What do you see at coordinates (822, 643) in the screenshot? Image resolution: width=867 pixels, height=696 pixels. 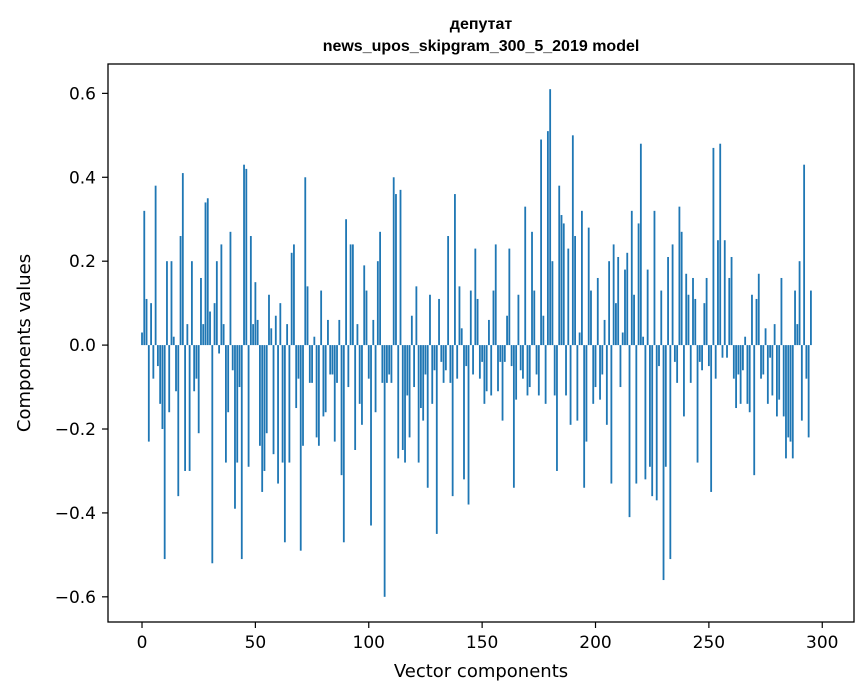 I see `x-tick-label: 300` at bounding box center [822, 643].